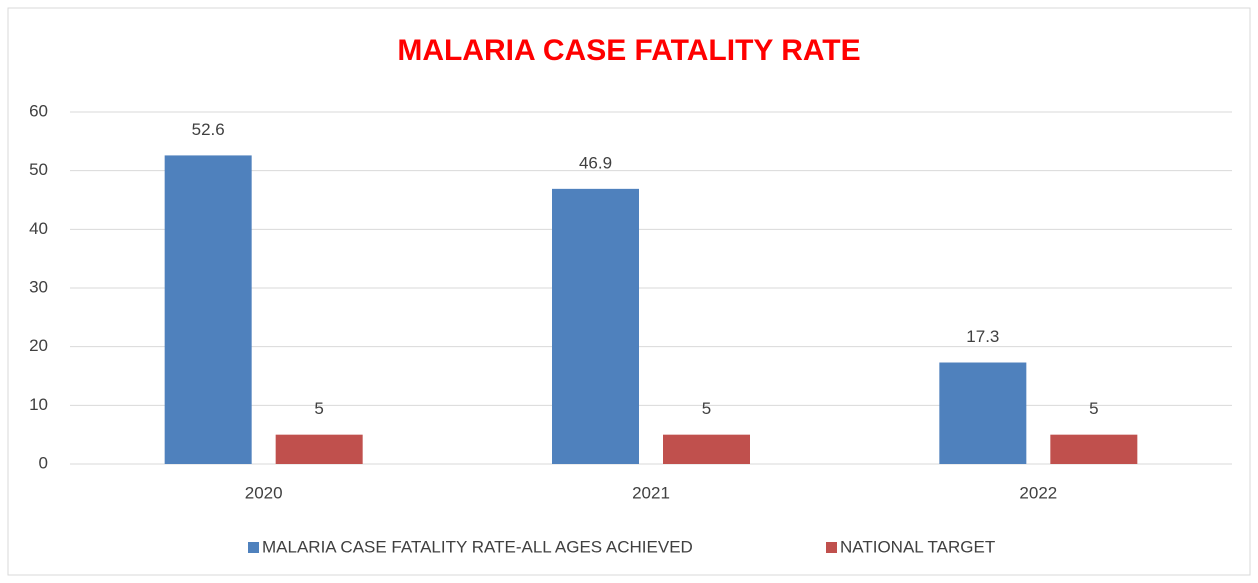 This screenshot has width=1258, height=583. Describe the element at coordinates (917, 546) in the screenshot. I see `legend-label: NATIONAL TARGET` at that location.